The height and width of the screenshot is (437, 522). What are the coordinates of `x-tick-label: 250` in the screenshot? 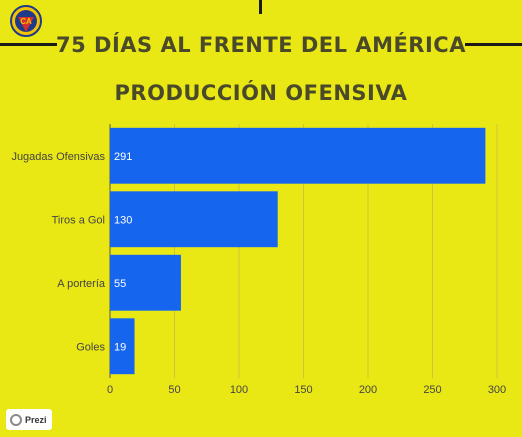 It's located at (432, 390).